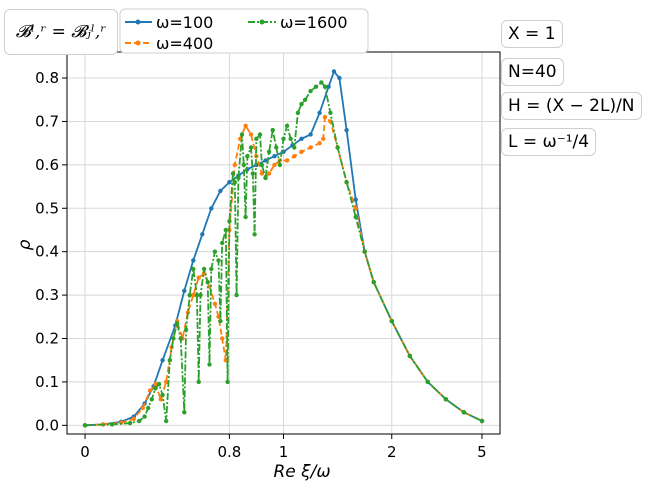 The height and width of the screenshot is (498, 670). Describe the element at coordinates (482, 452) in the screenshot. I see `x-tick-label: 5` at that location.